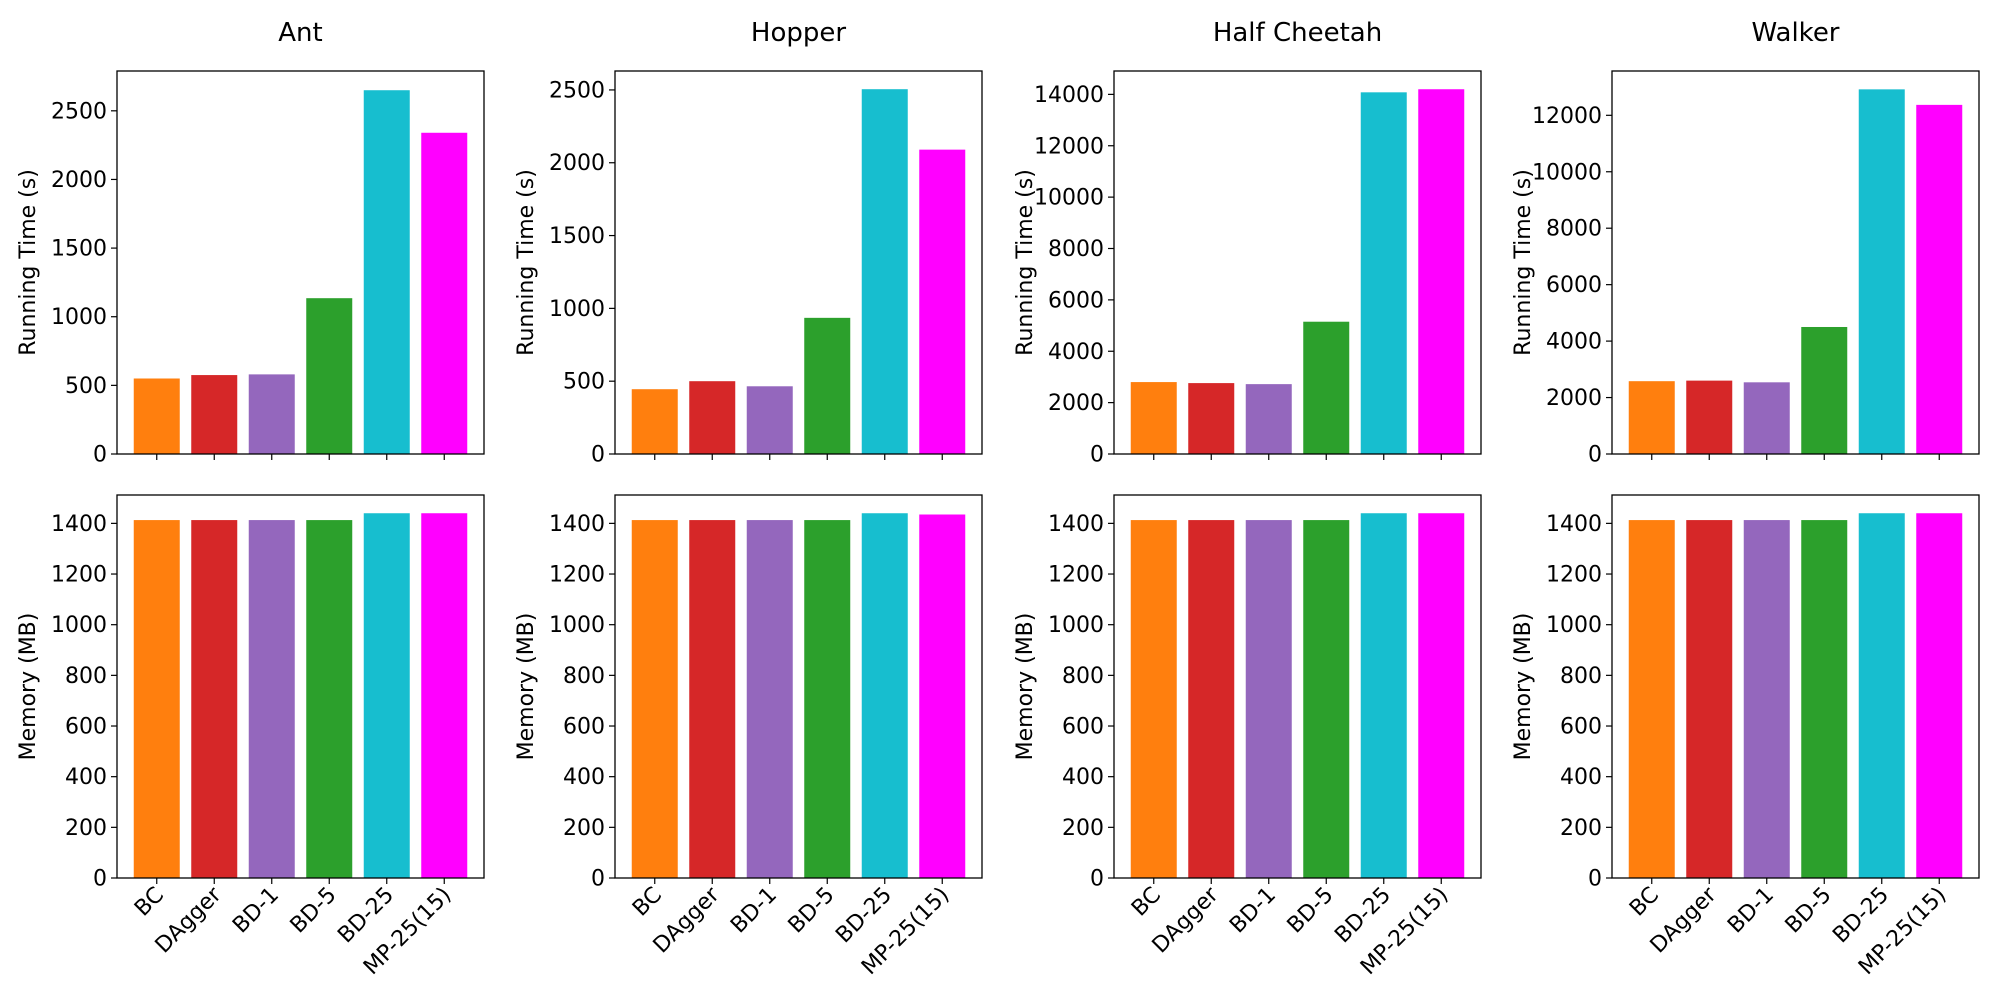 The image size is (2000, 1000). What do you see at coordinates (86, 386) in the screenshot?
I see `y-tick-label: 500` at bounding box center [86, 386].